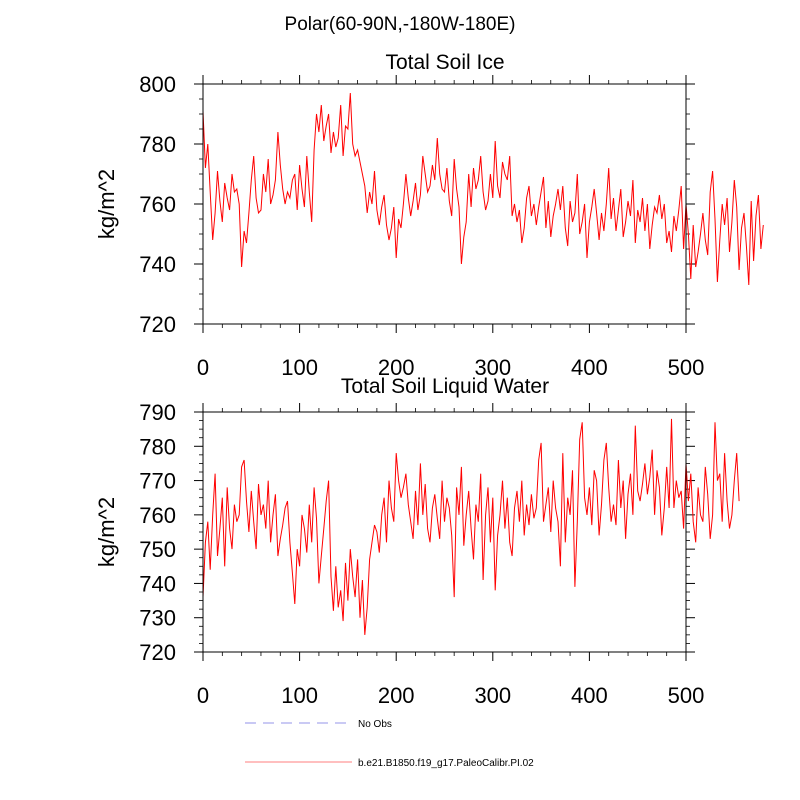 The image size is (800, 800). What do you see at coordinates (299, 695) in the screenshot?
I see `soil-liquid-xtick-label-100: 100` at bounding box center [299, 695].